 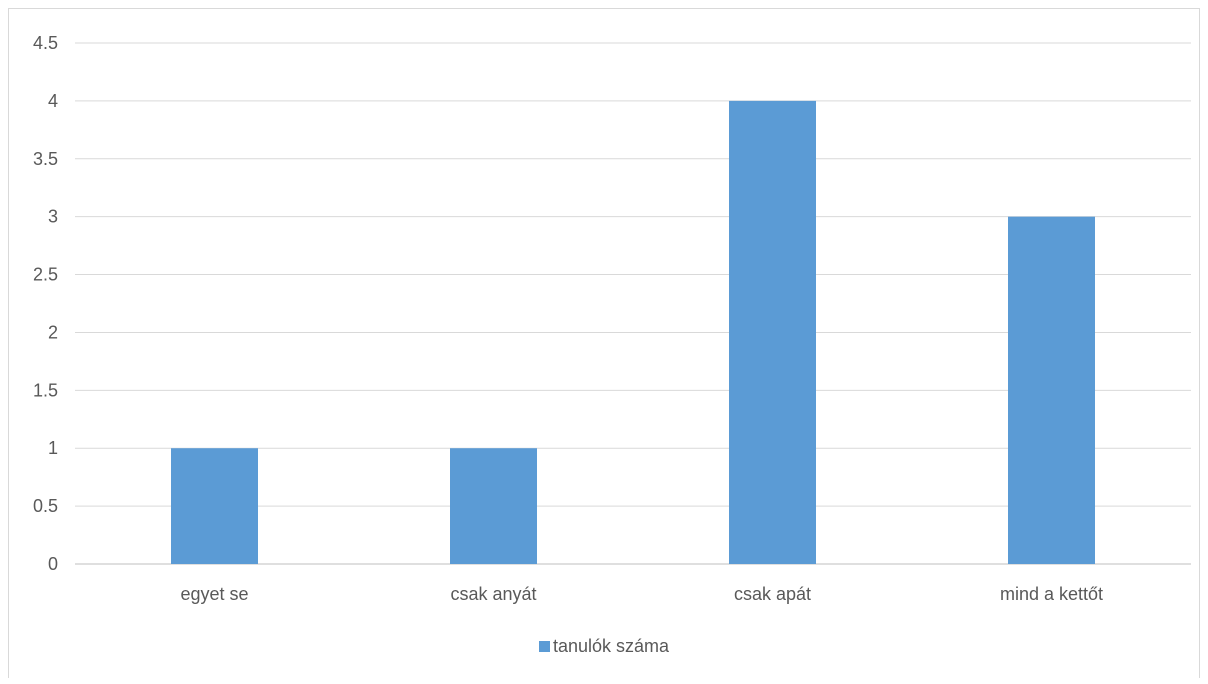 What do you see at coordinates (53, 332) in the screenshot?
I see `y-tick-label: 2` at bounding box center [53, 332].